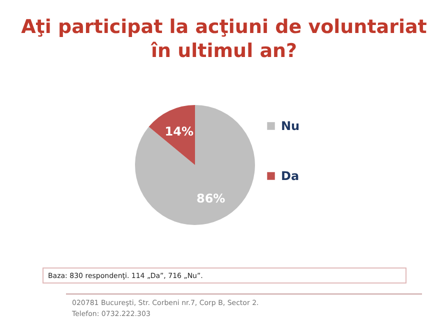 The image size is (448, 328). I want to click on data-label: 86%, so click(211, 199).